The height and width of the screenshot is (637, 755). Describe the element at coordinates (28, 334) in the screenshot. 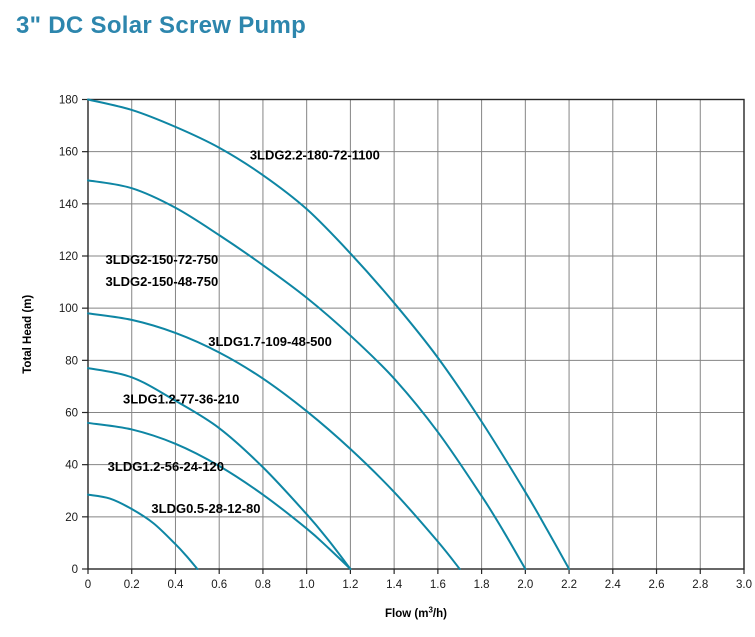

I see `y-axis-title: Total Head (m)` at that location.